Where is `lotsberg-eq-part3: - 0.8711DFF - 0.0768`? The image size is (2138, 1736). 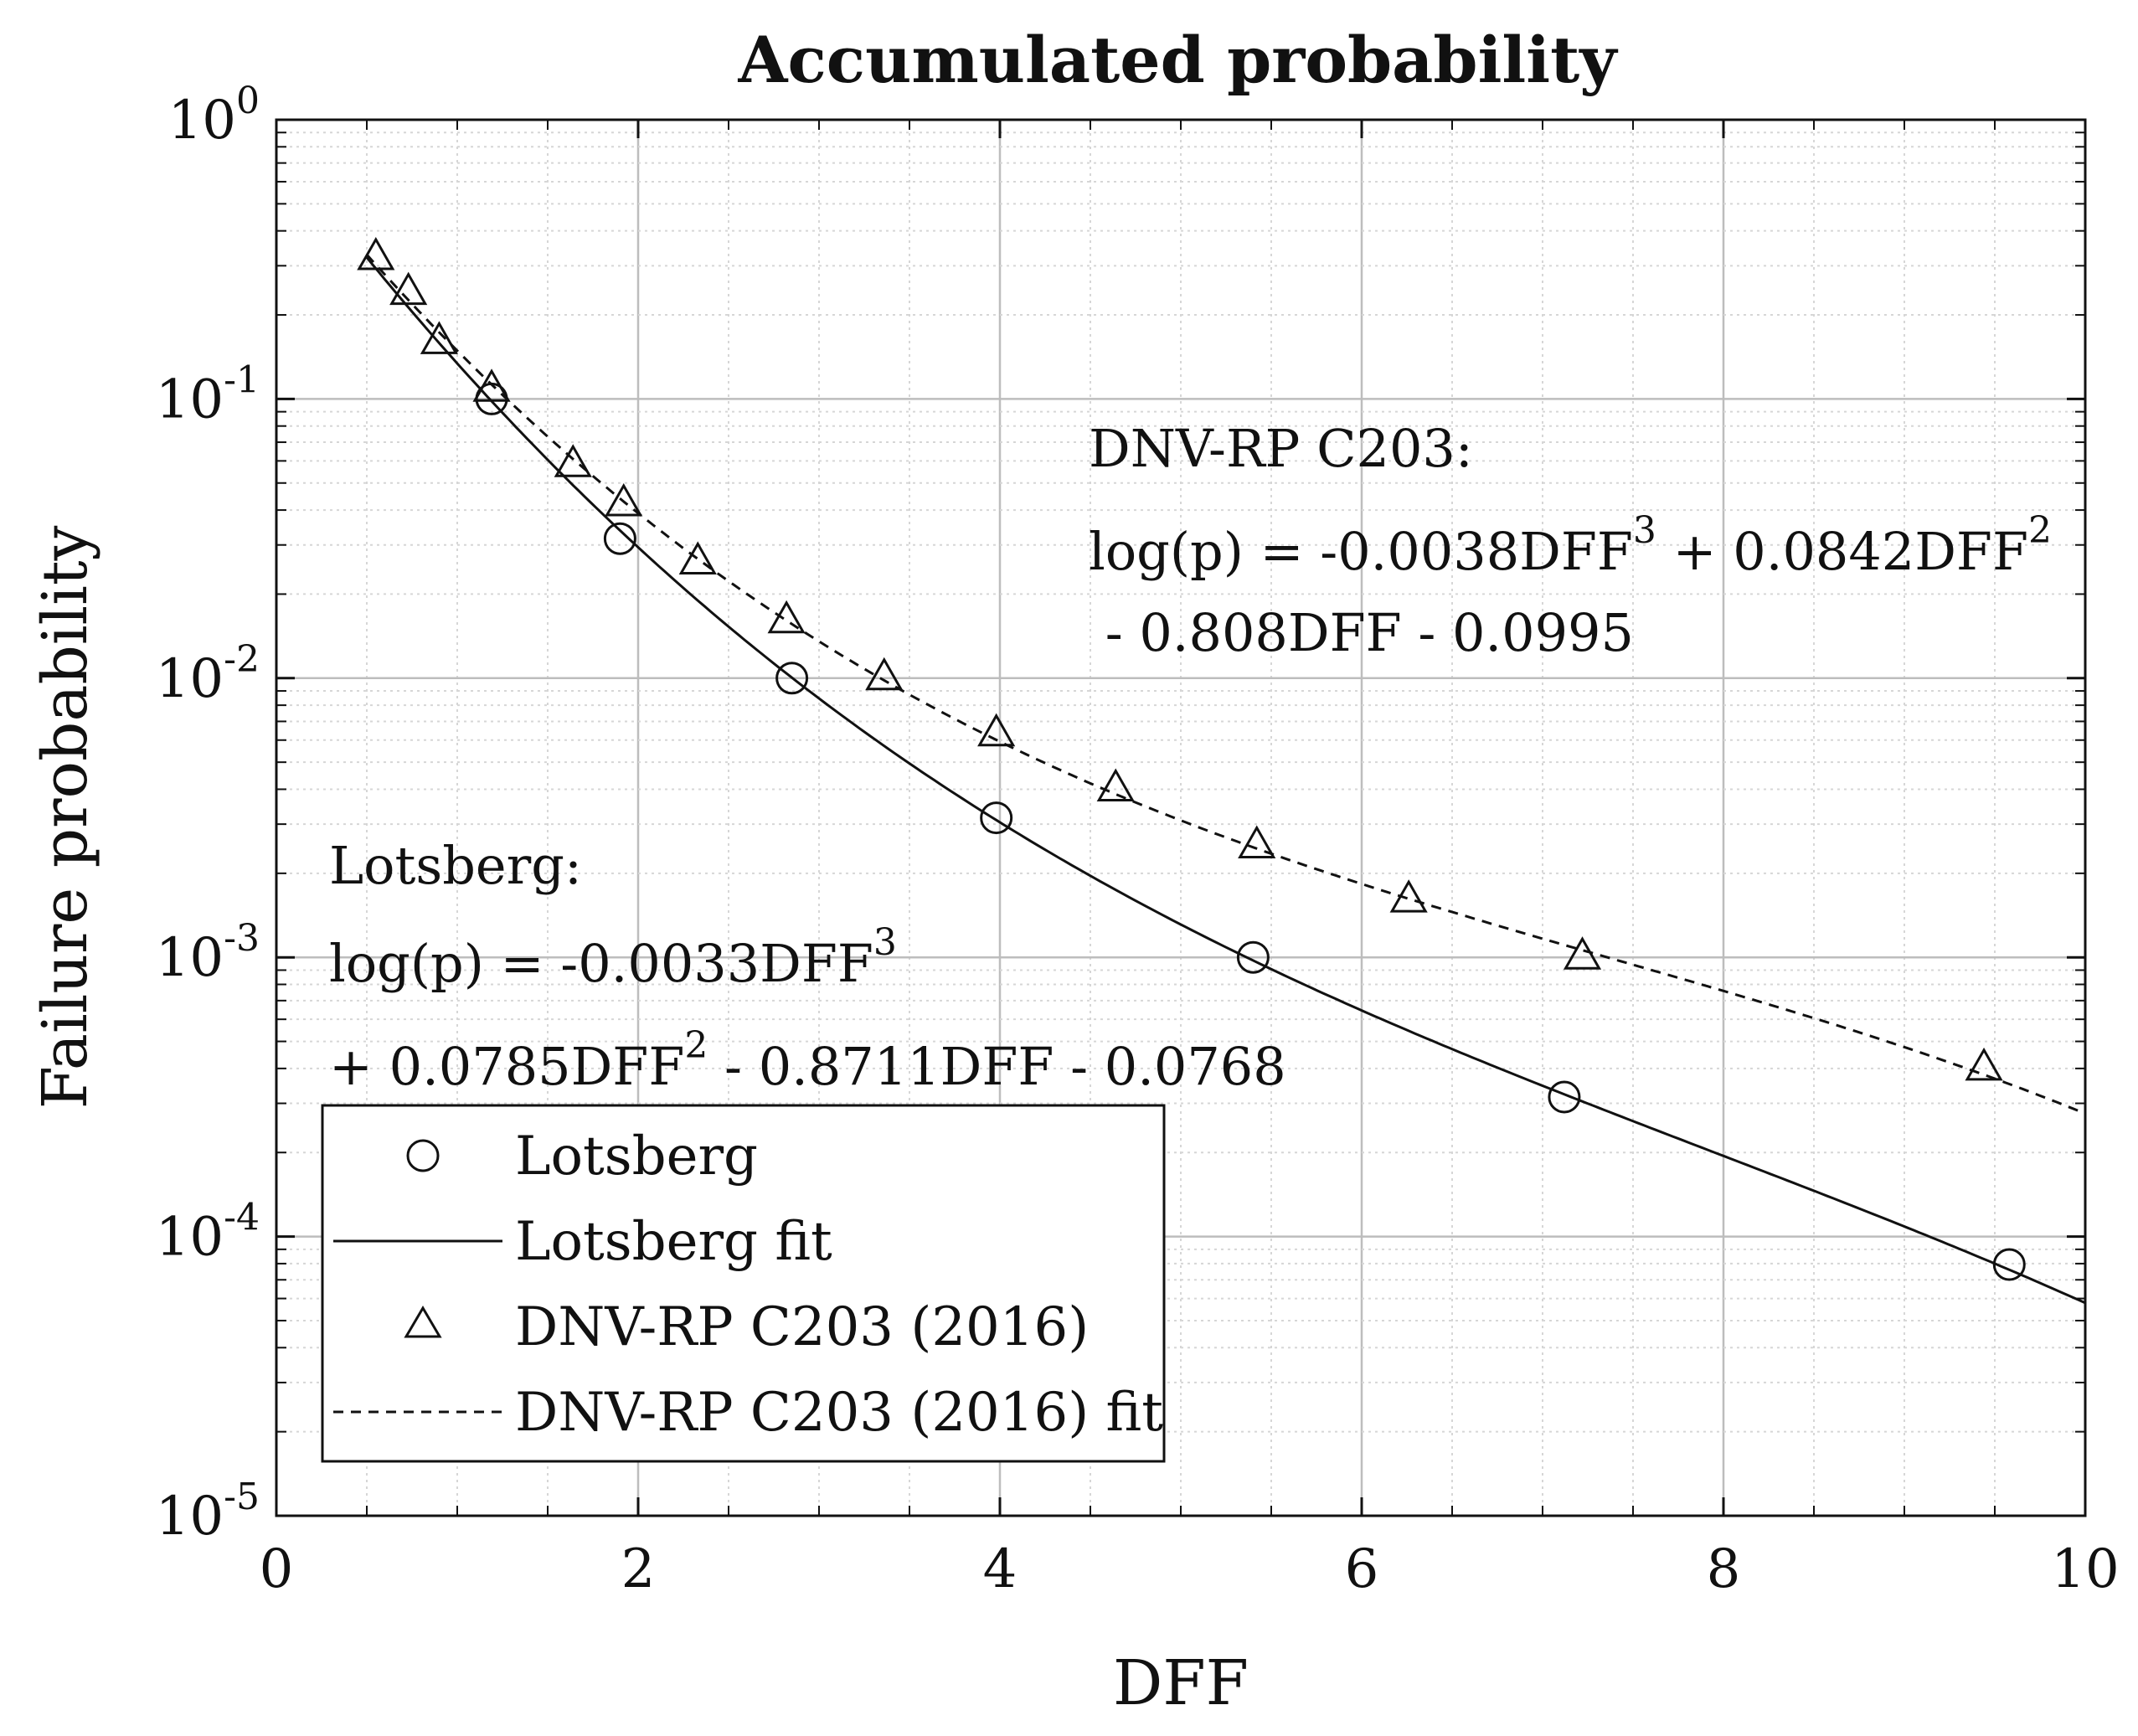 lotsberg-eq-part3: - 0.8711DFF - 0.0768 is located at coordinates (996, 1066).